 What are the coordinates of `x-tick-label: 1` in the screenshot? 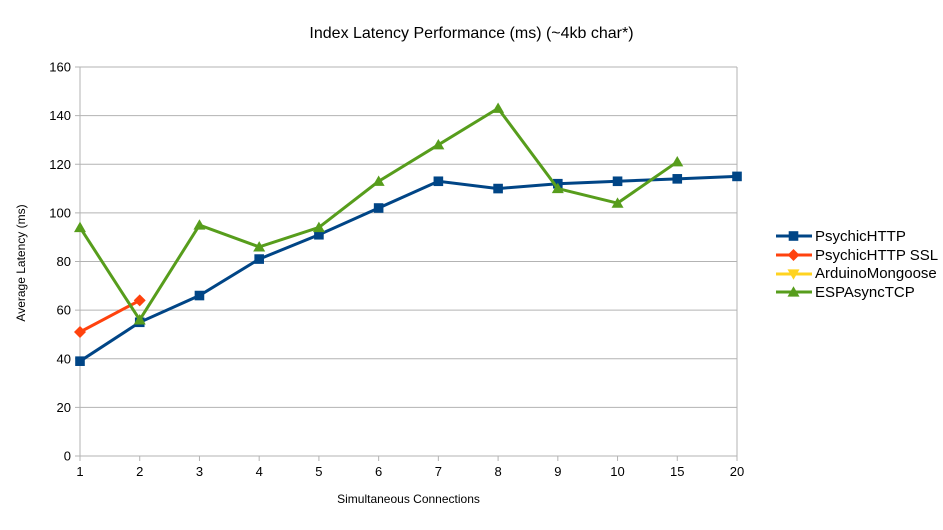 It's located at (79, 471).